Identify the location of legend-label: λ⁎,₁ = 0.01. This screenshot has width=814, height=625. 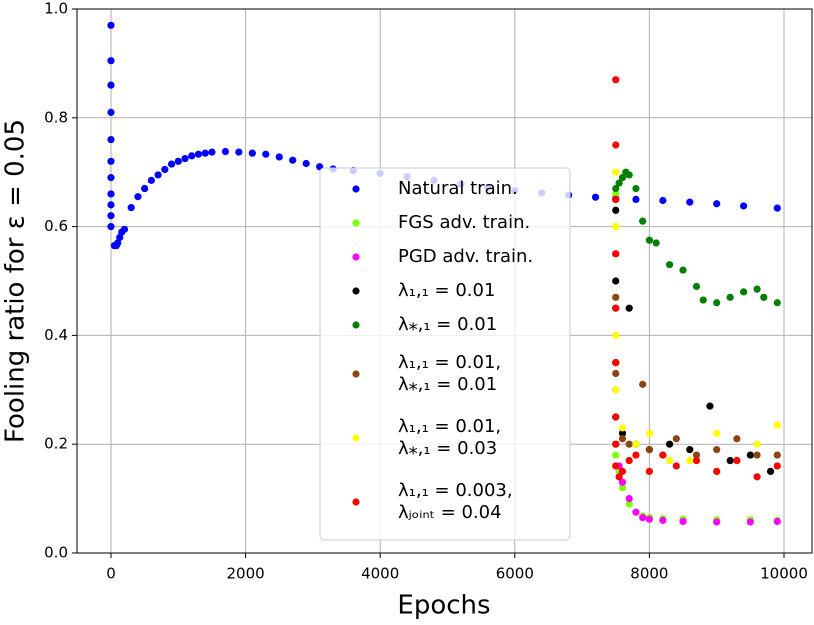
(447, 324).